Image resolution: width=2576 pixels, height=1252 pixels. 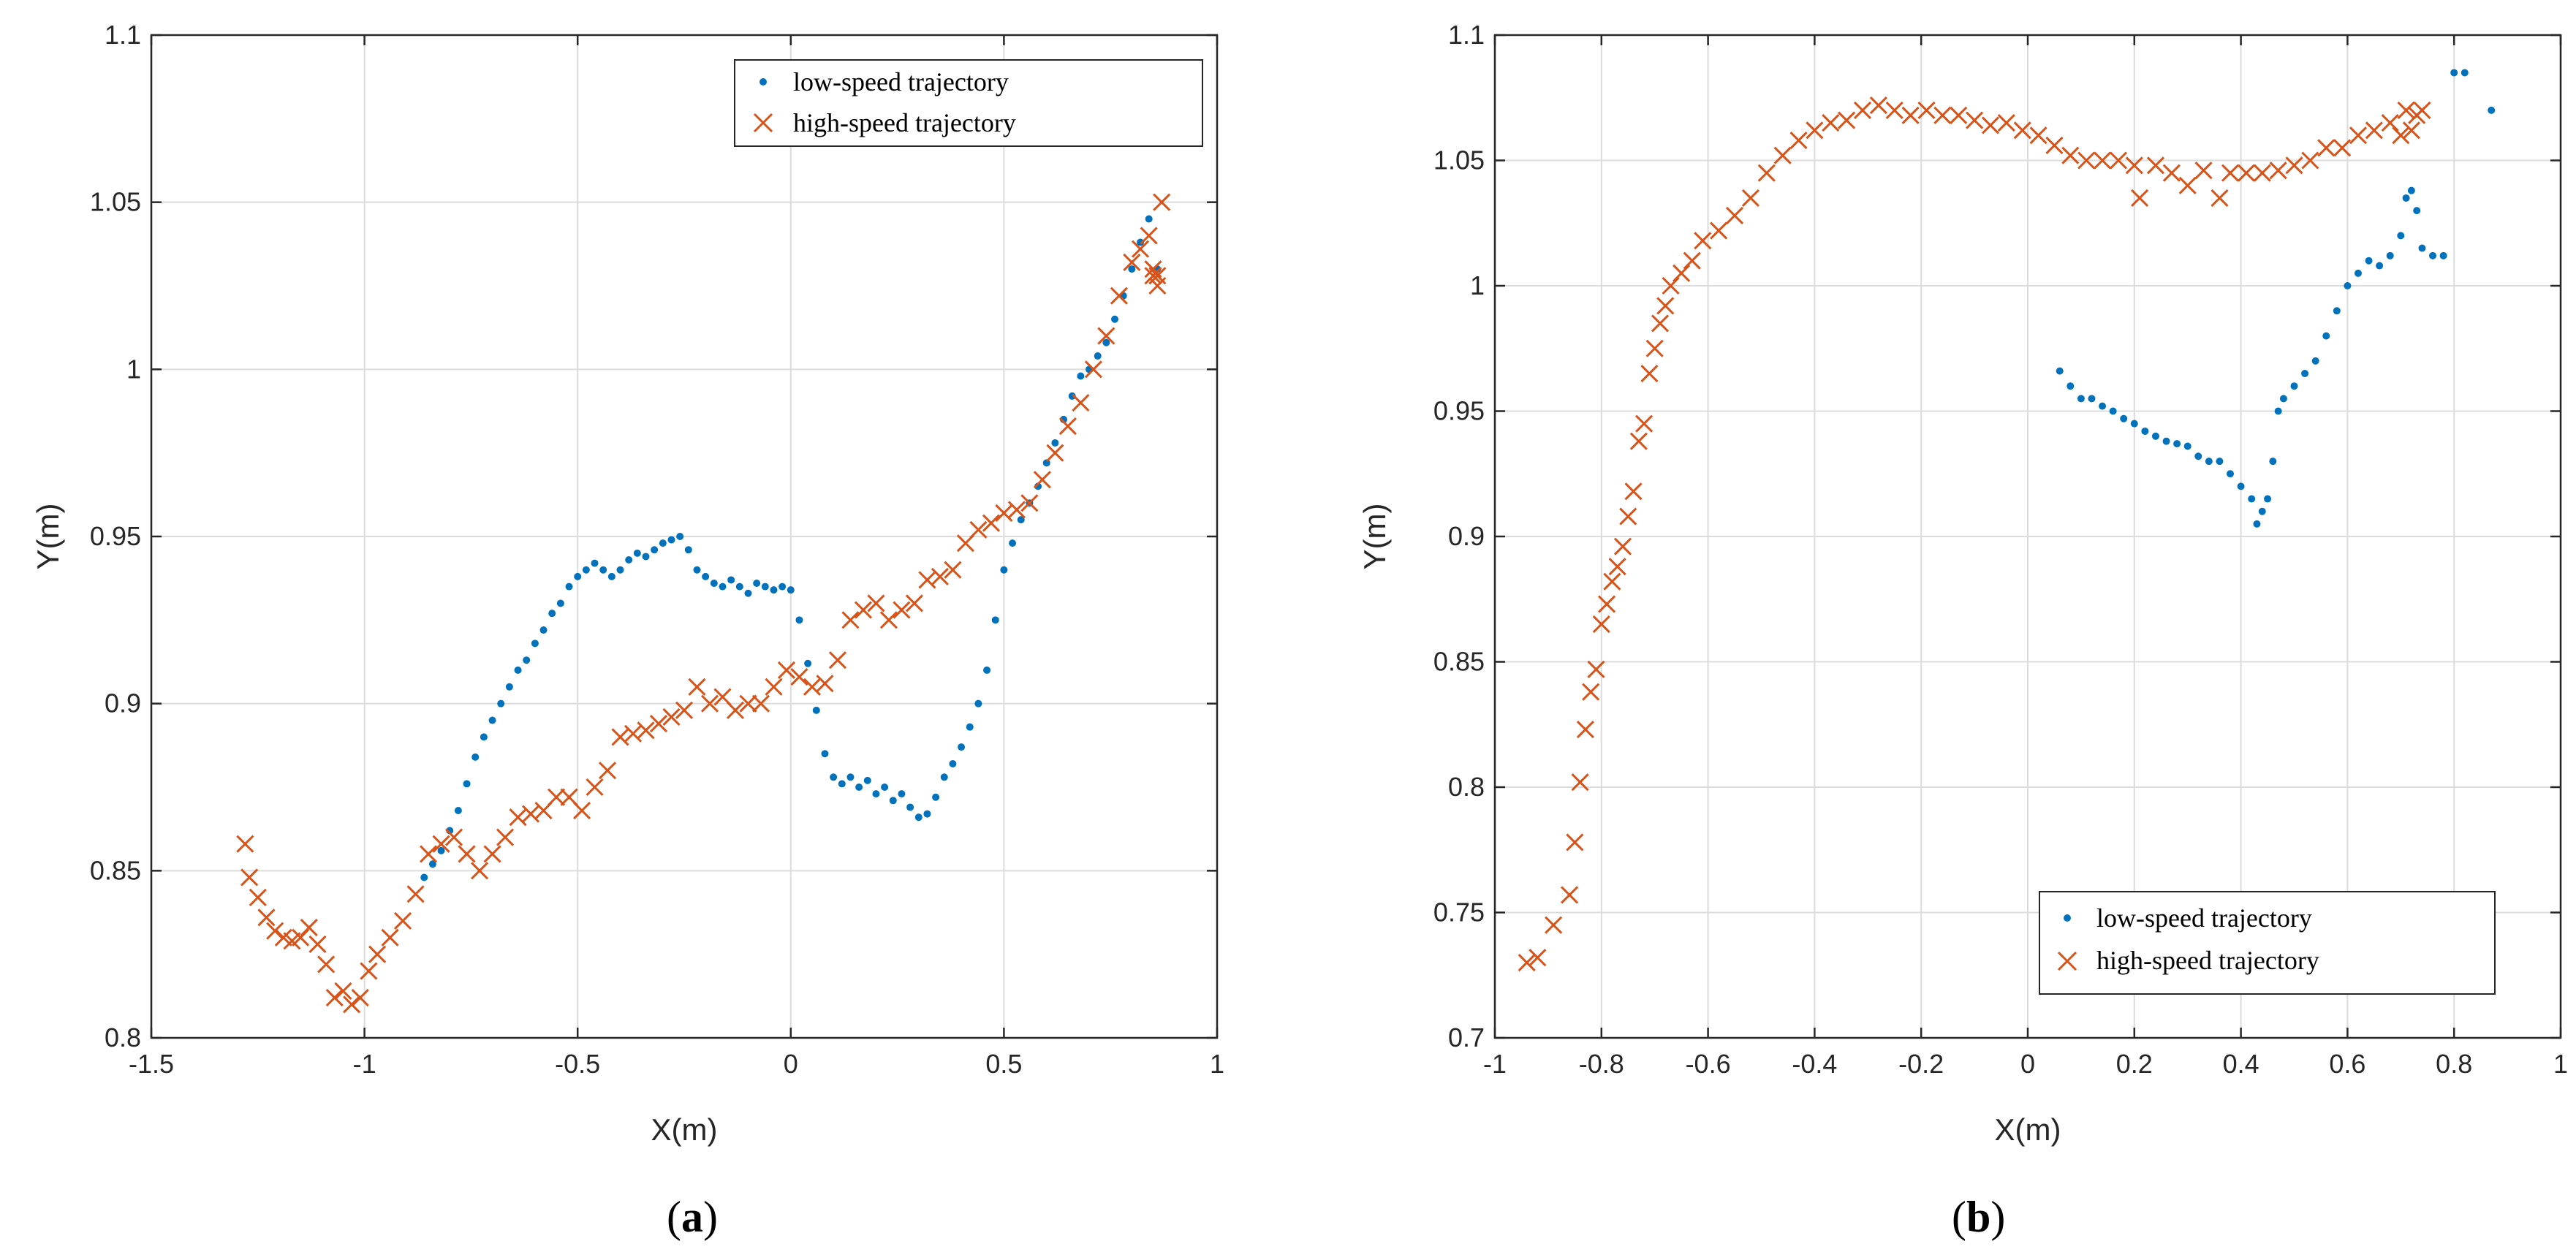 I want to click on panel-letter-a: a, so click(x=692, y=1217).